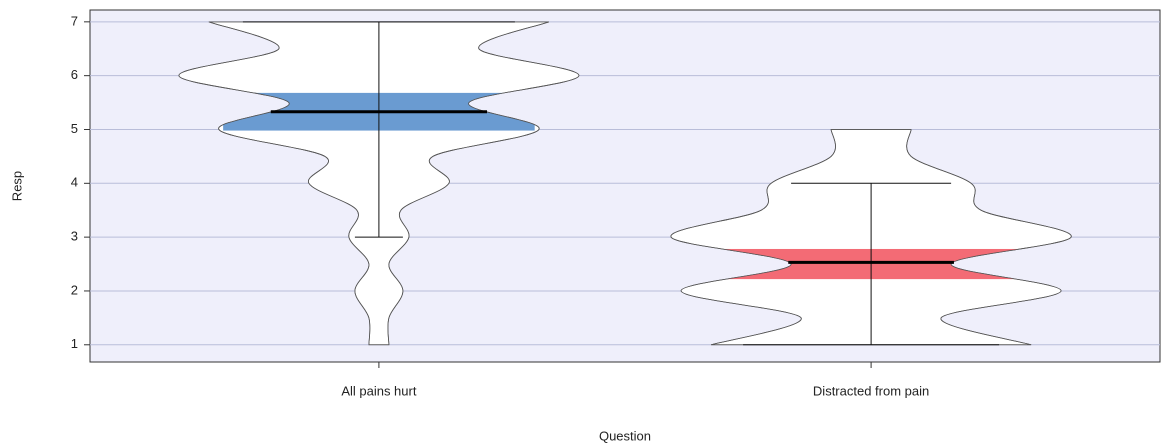 The image size is (1162, 446). I want to click on x-tick-label: Distracted from pain, so click(871, 390).